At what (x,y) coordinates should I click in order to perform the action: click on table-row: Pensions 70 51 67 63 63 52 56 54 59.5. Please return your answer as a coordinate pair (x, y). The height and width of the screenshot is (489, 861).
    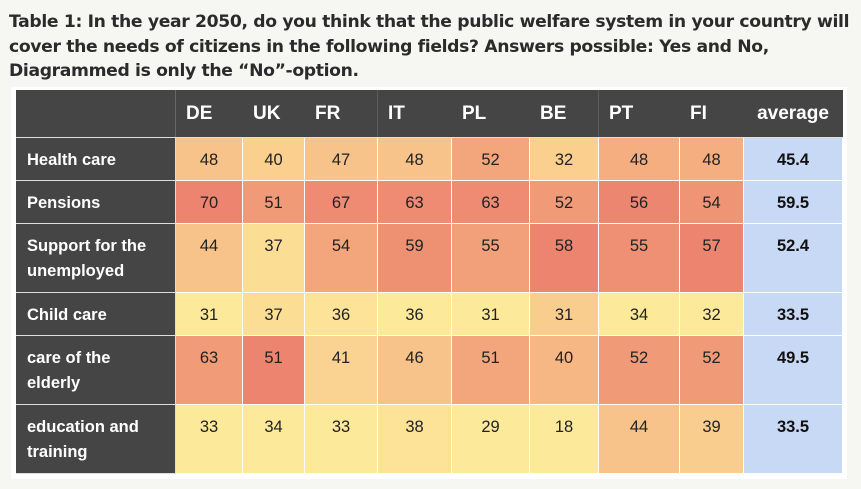
    Looking at the image, I should click on (429, 202).